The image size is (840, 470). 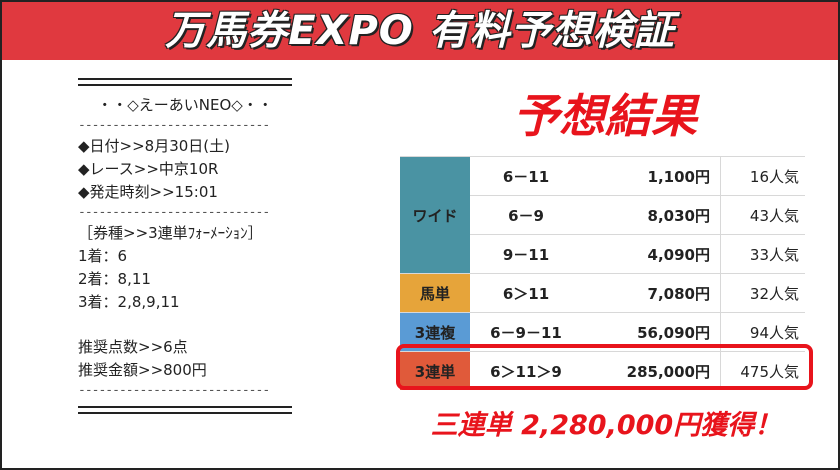 I want to click on header-title: 万馬券EXPO 有料予想検証, so click(x=420, y=31).